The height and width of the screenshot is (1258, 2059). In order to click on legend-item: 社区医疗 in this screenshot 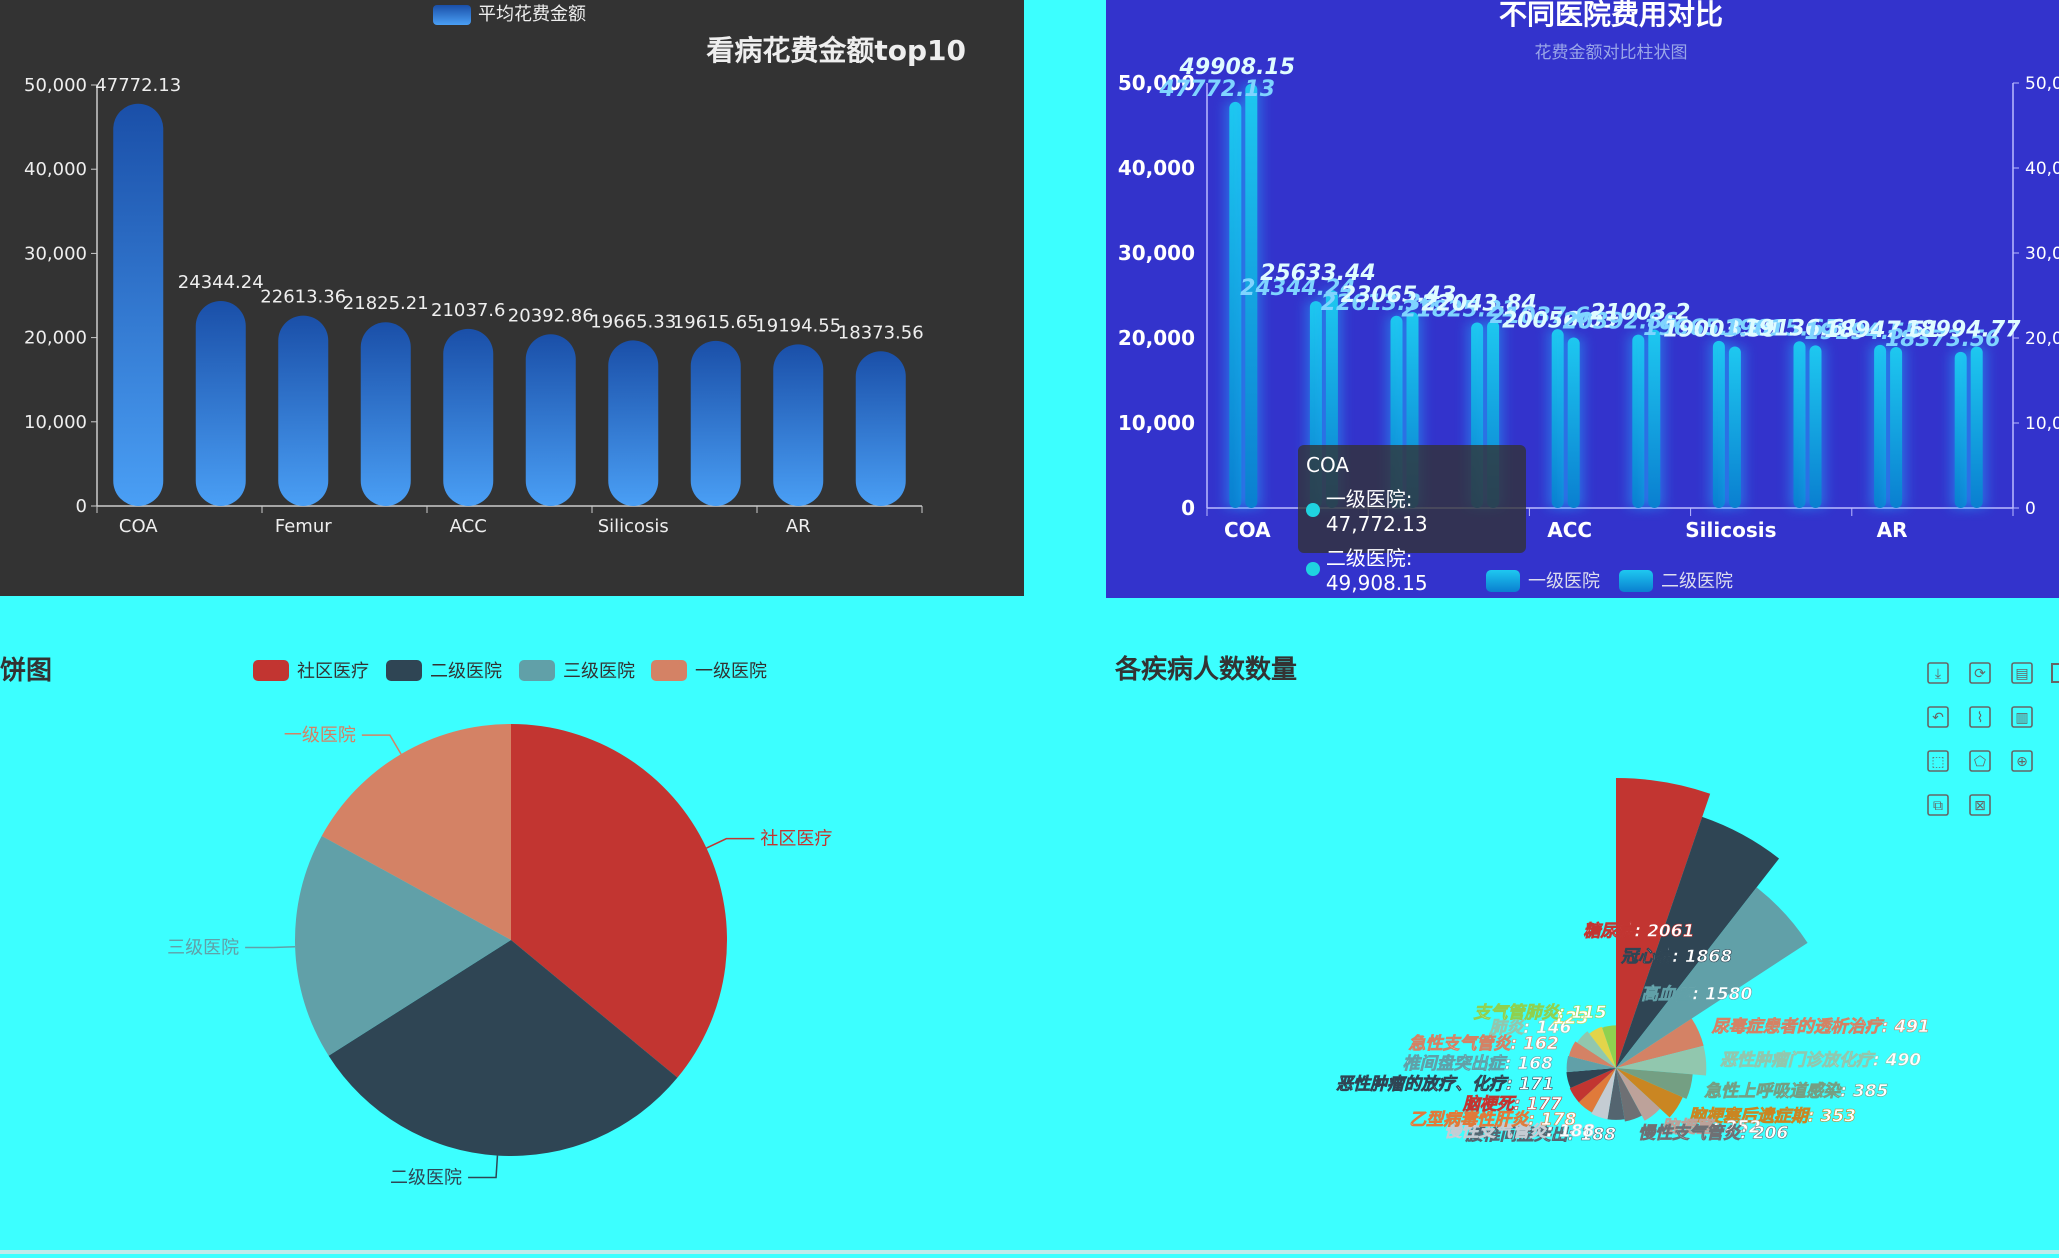, I will do `click(311, 671)`.